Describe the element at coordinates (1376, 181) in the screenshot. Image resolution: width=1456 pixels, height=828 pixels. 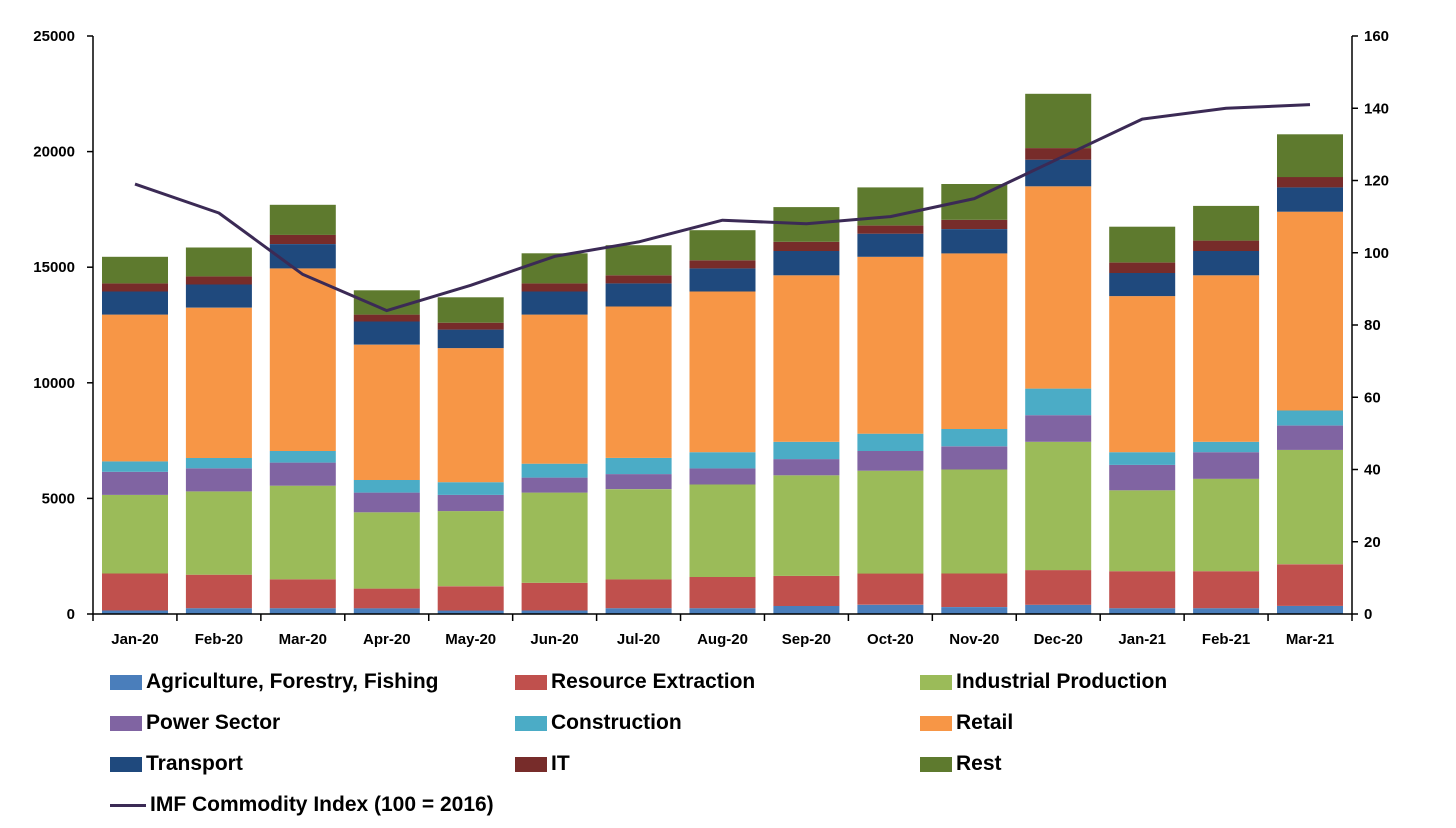
I see `right-tick-label: 120` at that location.